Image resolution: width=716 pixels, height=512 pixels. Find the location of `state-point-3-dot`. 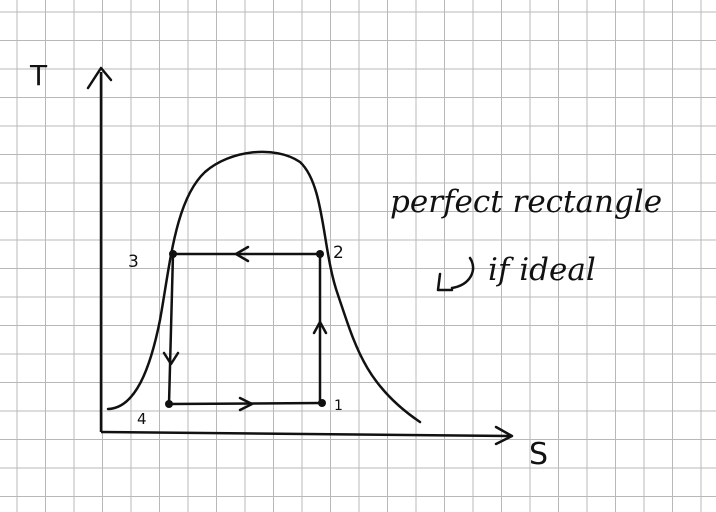

state-point-3-dot is located at coordinates (173, 254).